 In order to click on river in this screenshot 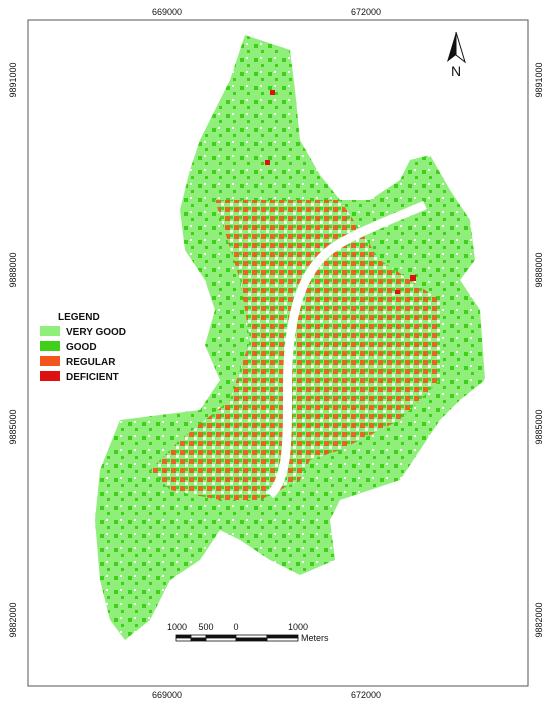, I will do `click(346, 349)`.